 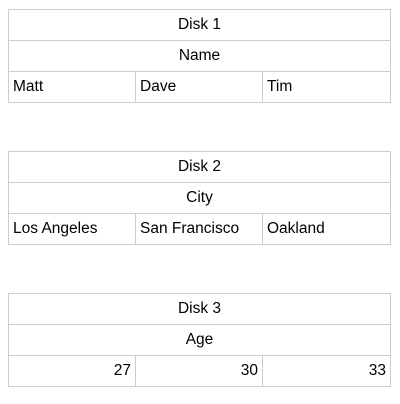 I want to click on disk-2-field-header: City, so click(x=199, y=198).